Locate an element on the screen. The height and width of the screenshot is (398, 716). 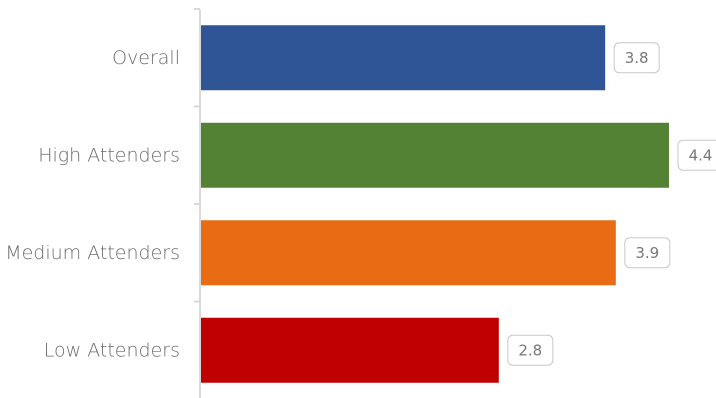
category-label: Overall is located at coordinates (146, 58).